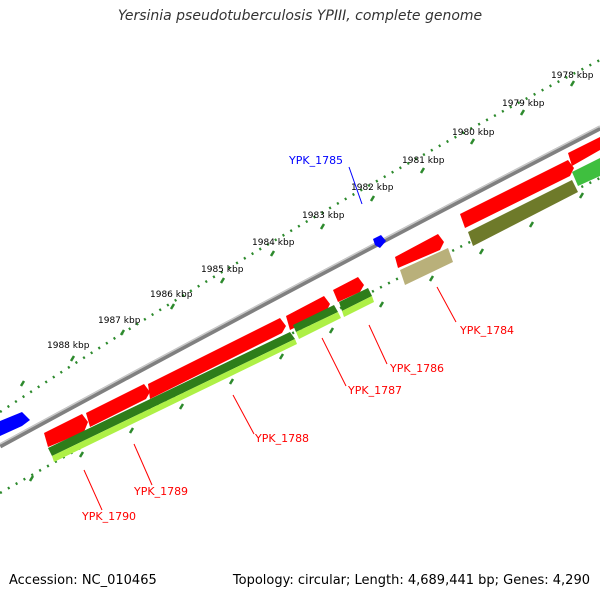  What do you see at coordinates (419, 251) in the screenshot?
I see `gene-arrow-ypk1784` at bounding box center [419, 251].